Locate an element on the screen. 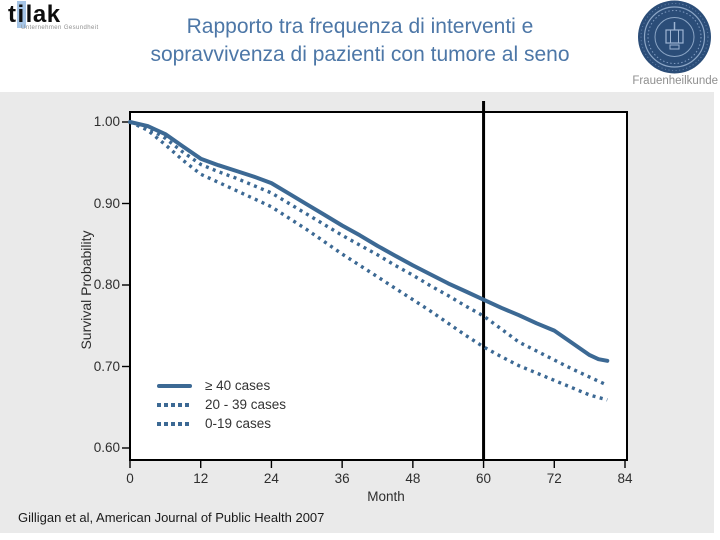  legend-label: ≥ 40 cases is located at coordinates (238, 385).